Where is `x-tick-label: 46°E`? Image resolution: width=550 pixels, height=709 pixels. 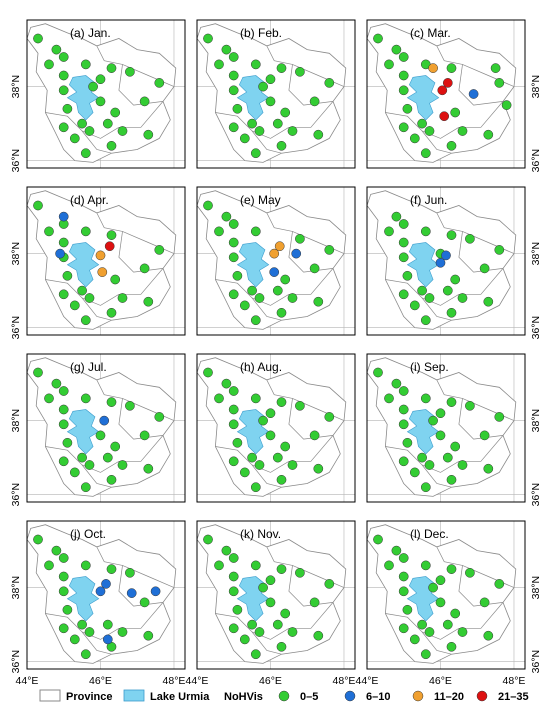
x-tick-label: 46°E is located at coordinates (440, 681).